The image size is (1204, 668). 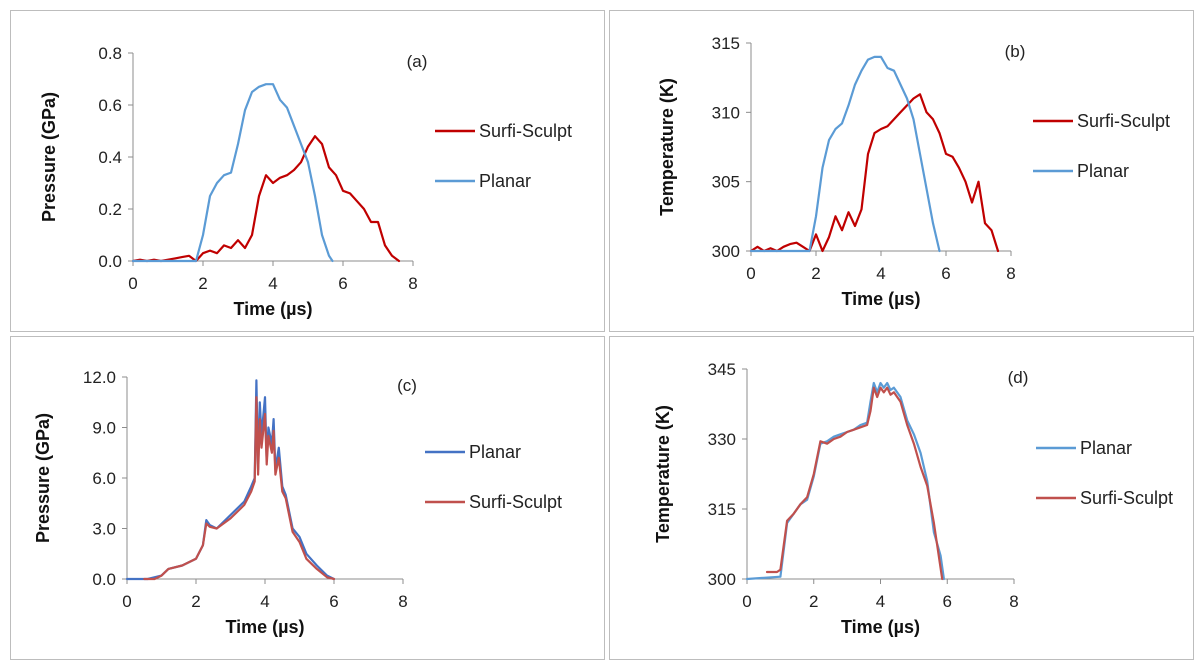 What do you see at coordinates (104, 428) in the screenshot?
I see `y-tick-label: 9.0` at bounding box center [104, 428].